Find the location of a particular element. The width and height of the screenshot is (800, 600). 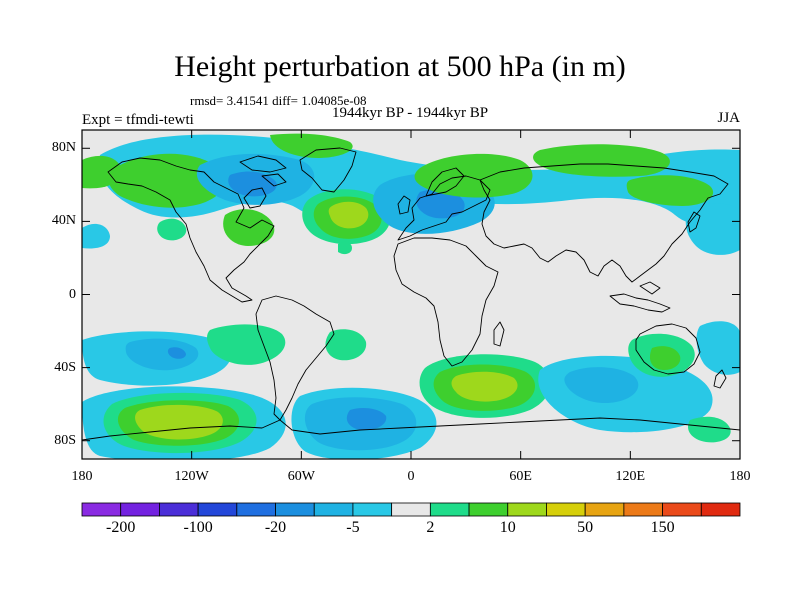

field-indian-negative-core is located at coordinates (601, 385).